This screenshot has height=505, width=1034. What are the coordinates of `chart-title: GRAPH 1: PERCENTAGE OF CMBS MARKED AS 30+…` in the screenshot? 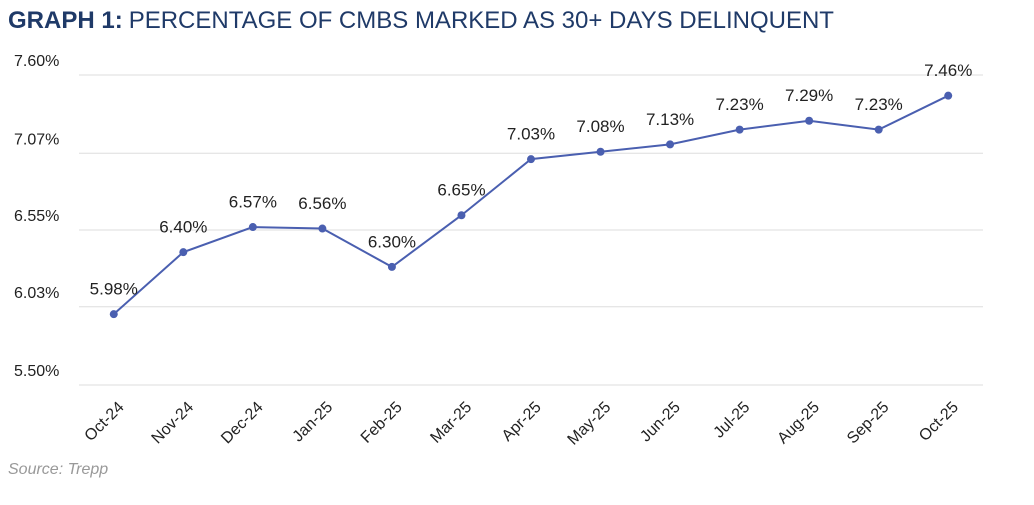 It's located at (421, 20).